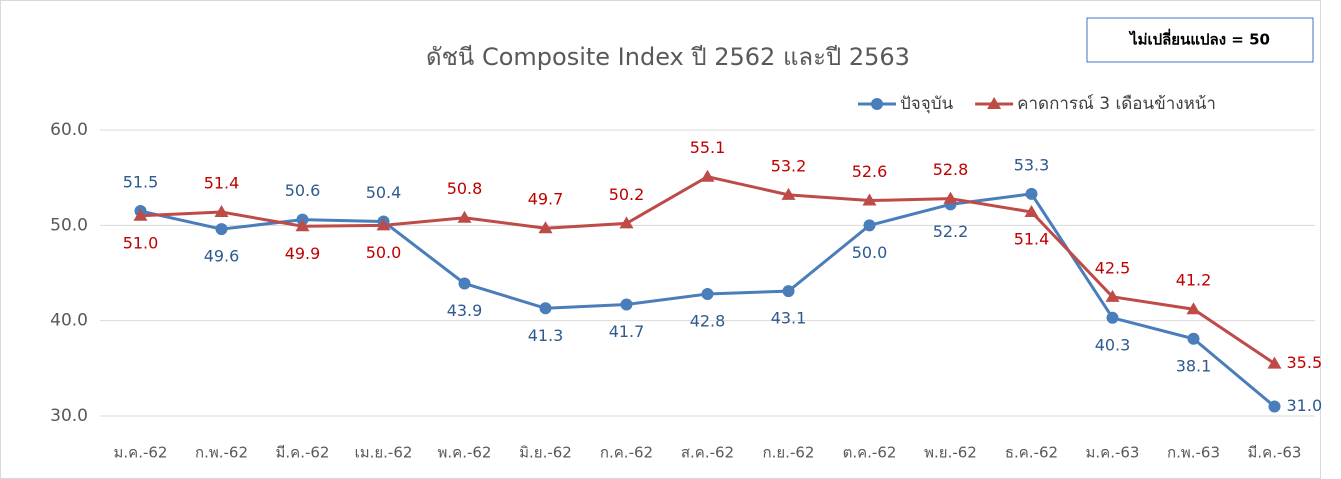 Image resolution: width=1341 pixels, height=479 pixels. I want to click on y-tick-label: 30.0, so click(69, 416).